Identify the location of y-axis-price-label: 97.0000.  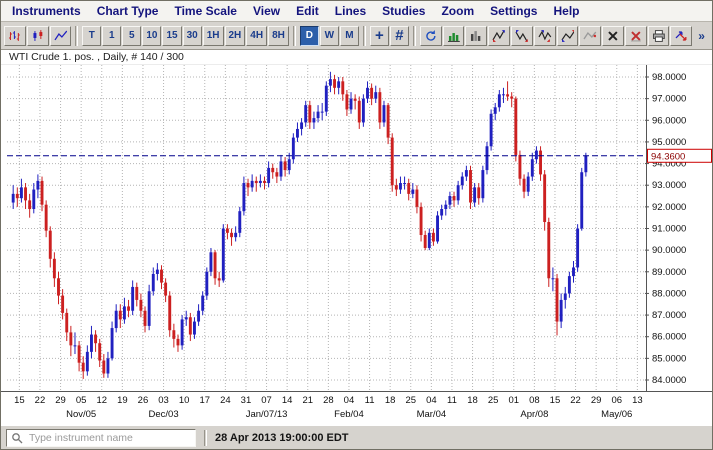
(669, 99).